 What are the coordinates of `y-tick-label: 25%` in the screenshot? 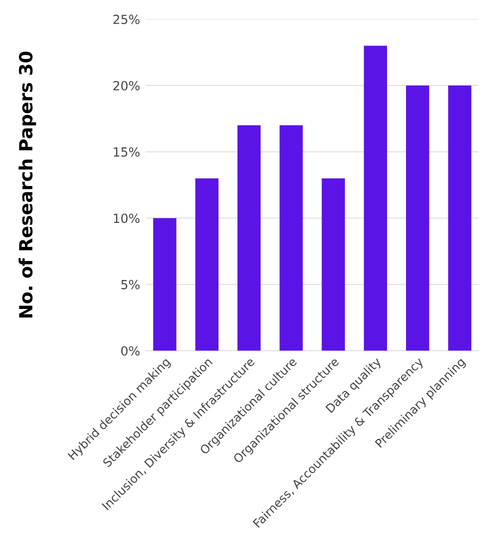 It's located at (126, 19).